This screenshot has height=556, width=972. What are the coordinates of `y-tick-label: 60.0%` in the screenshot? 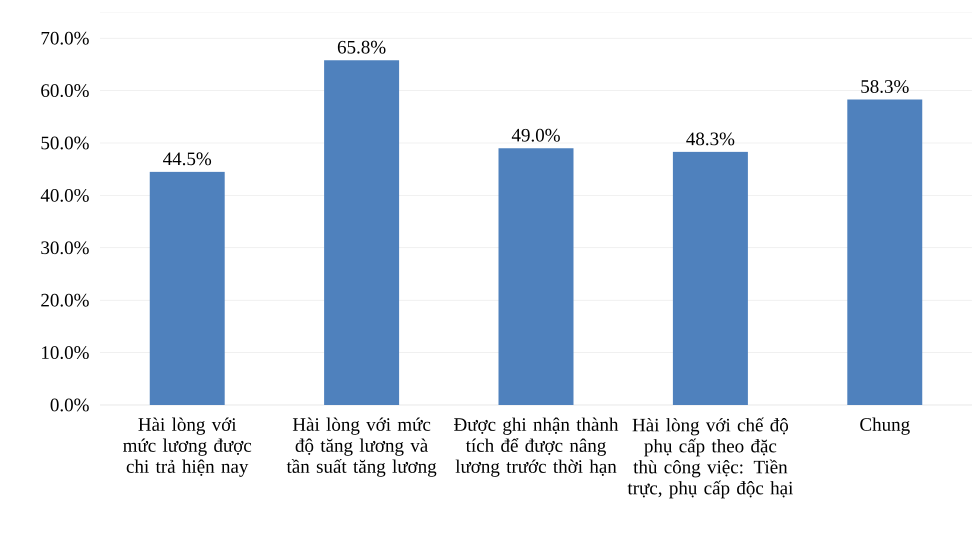 It's located at (65, 91).